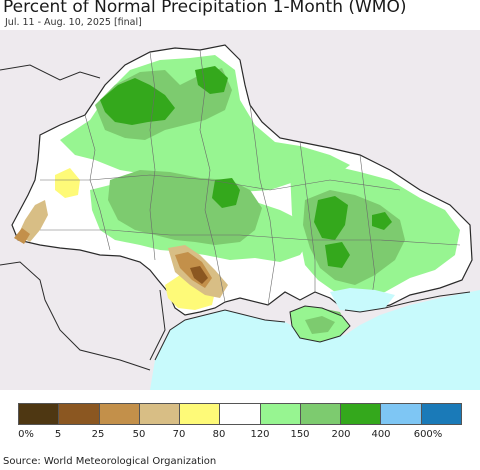 The height and width of the screenshot is (470, 480). Describe the element at coordinates (26, 434) in the screenshot. I see `legend-label: 0%` at that location.